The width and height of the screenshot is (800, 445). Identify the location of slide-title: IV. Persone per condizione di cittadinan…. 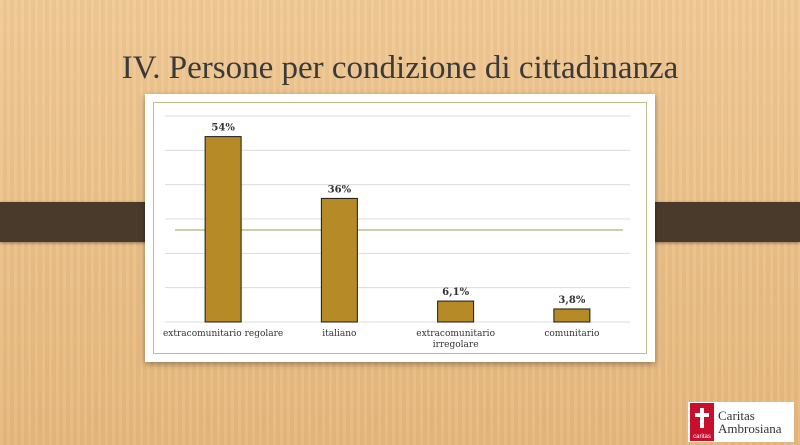
(400, 68).